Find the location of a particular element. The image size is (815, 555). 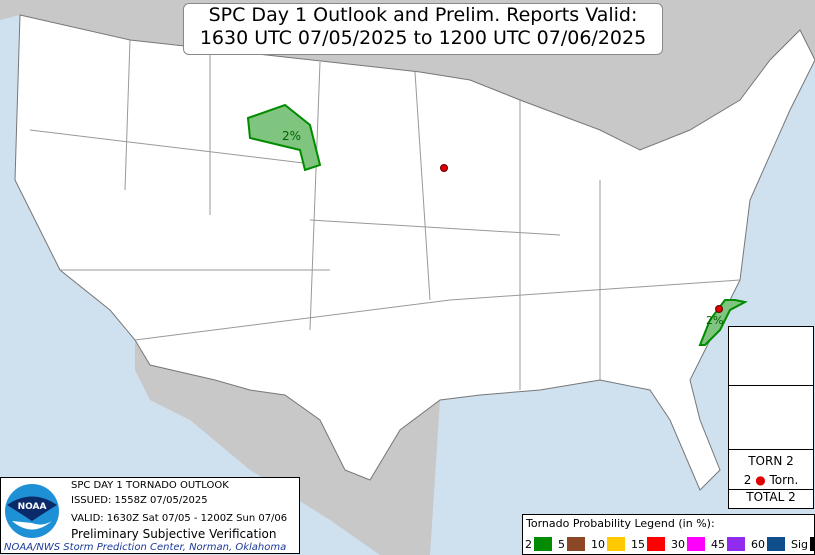

mexico is located at coordinates (287, 447).